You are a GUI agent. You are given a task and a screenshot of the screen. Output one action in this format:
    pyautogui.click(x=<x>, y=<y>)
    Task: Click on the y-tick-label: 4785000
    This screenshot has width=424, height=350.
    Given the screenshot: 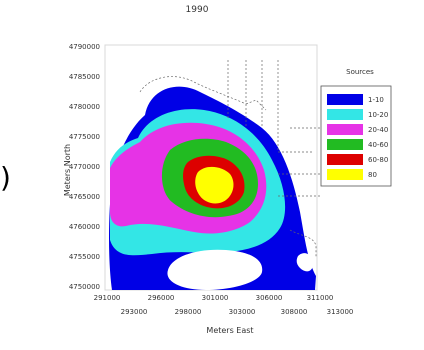 What is the action you would take?
    pyautogui.click(x=84, y=77)
    